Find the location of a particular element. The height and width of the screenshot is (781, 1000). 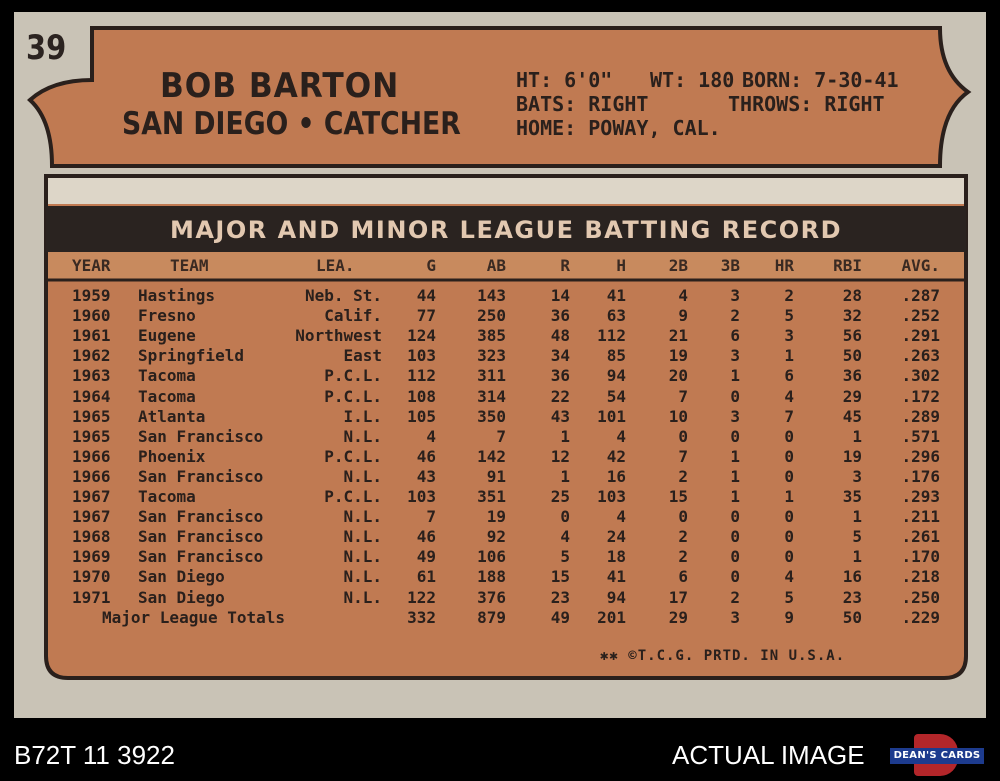

table-cell: 85 is located at coordinates (616, 356).